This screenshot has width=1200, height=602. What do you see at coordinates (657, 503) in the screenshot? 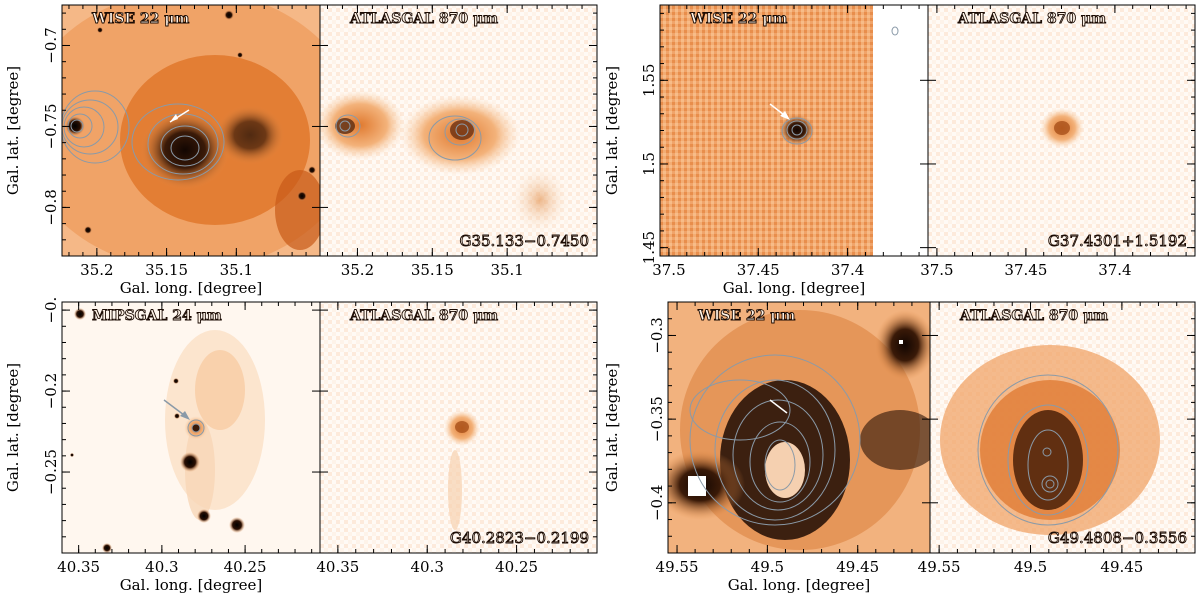
I see `y-tick-label: −0.4` at bounding box center [657, 503].